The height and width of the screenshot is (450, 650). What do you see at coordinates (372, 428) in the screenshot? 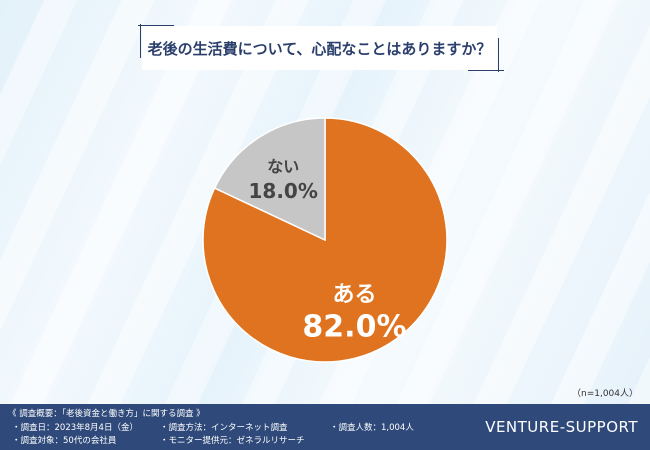
I see `survey-count: ・調査人数：1,004人` at bounding box center [372, 428].